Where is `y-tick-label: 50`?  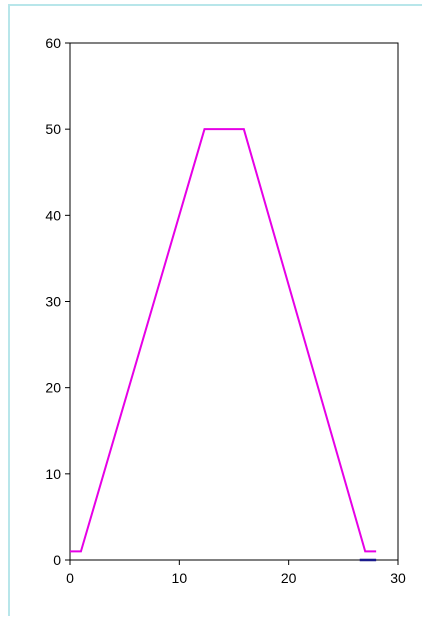
y-tick-label: 50 is located at coordinates (53, 129).